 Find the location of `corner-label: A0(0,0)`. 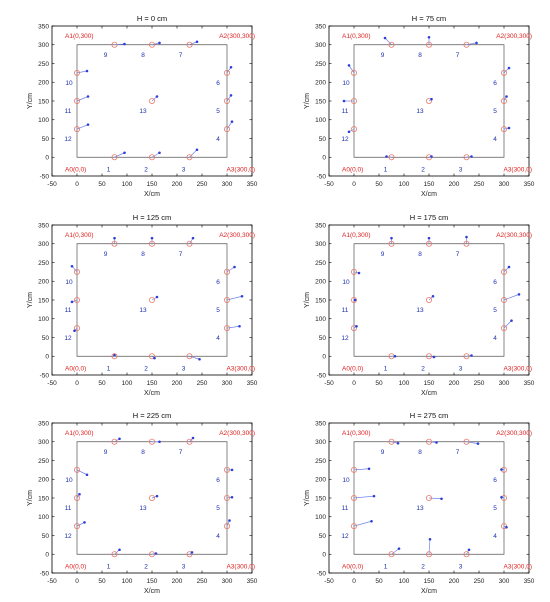

corner-label: A0(0,0) is located at coordinates (352, 169).